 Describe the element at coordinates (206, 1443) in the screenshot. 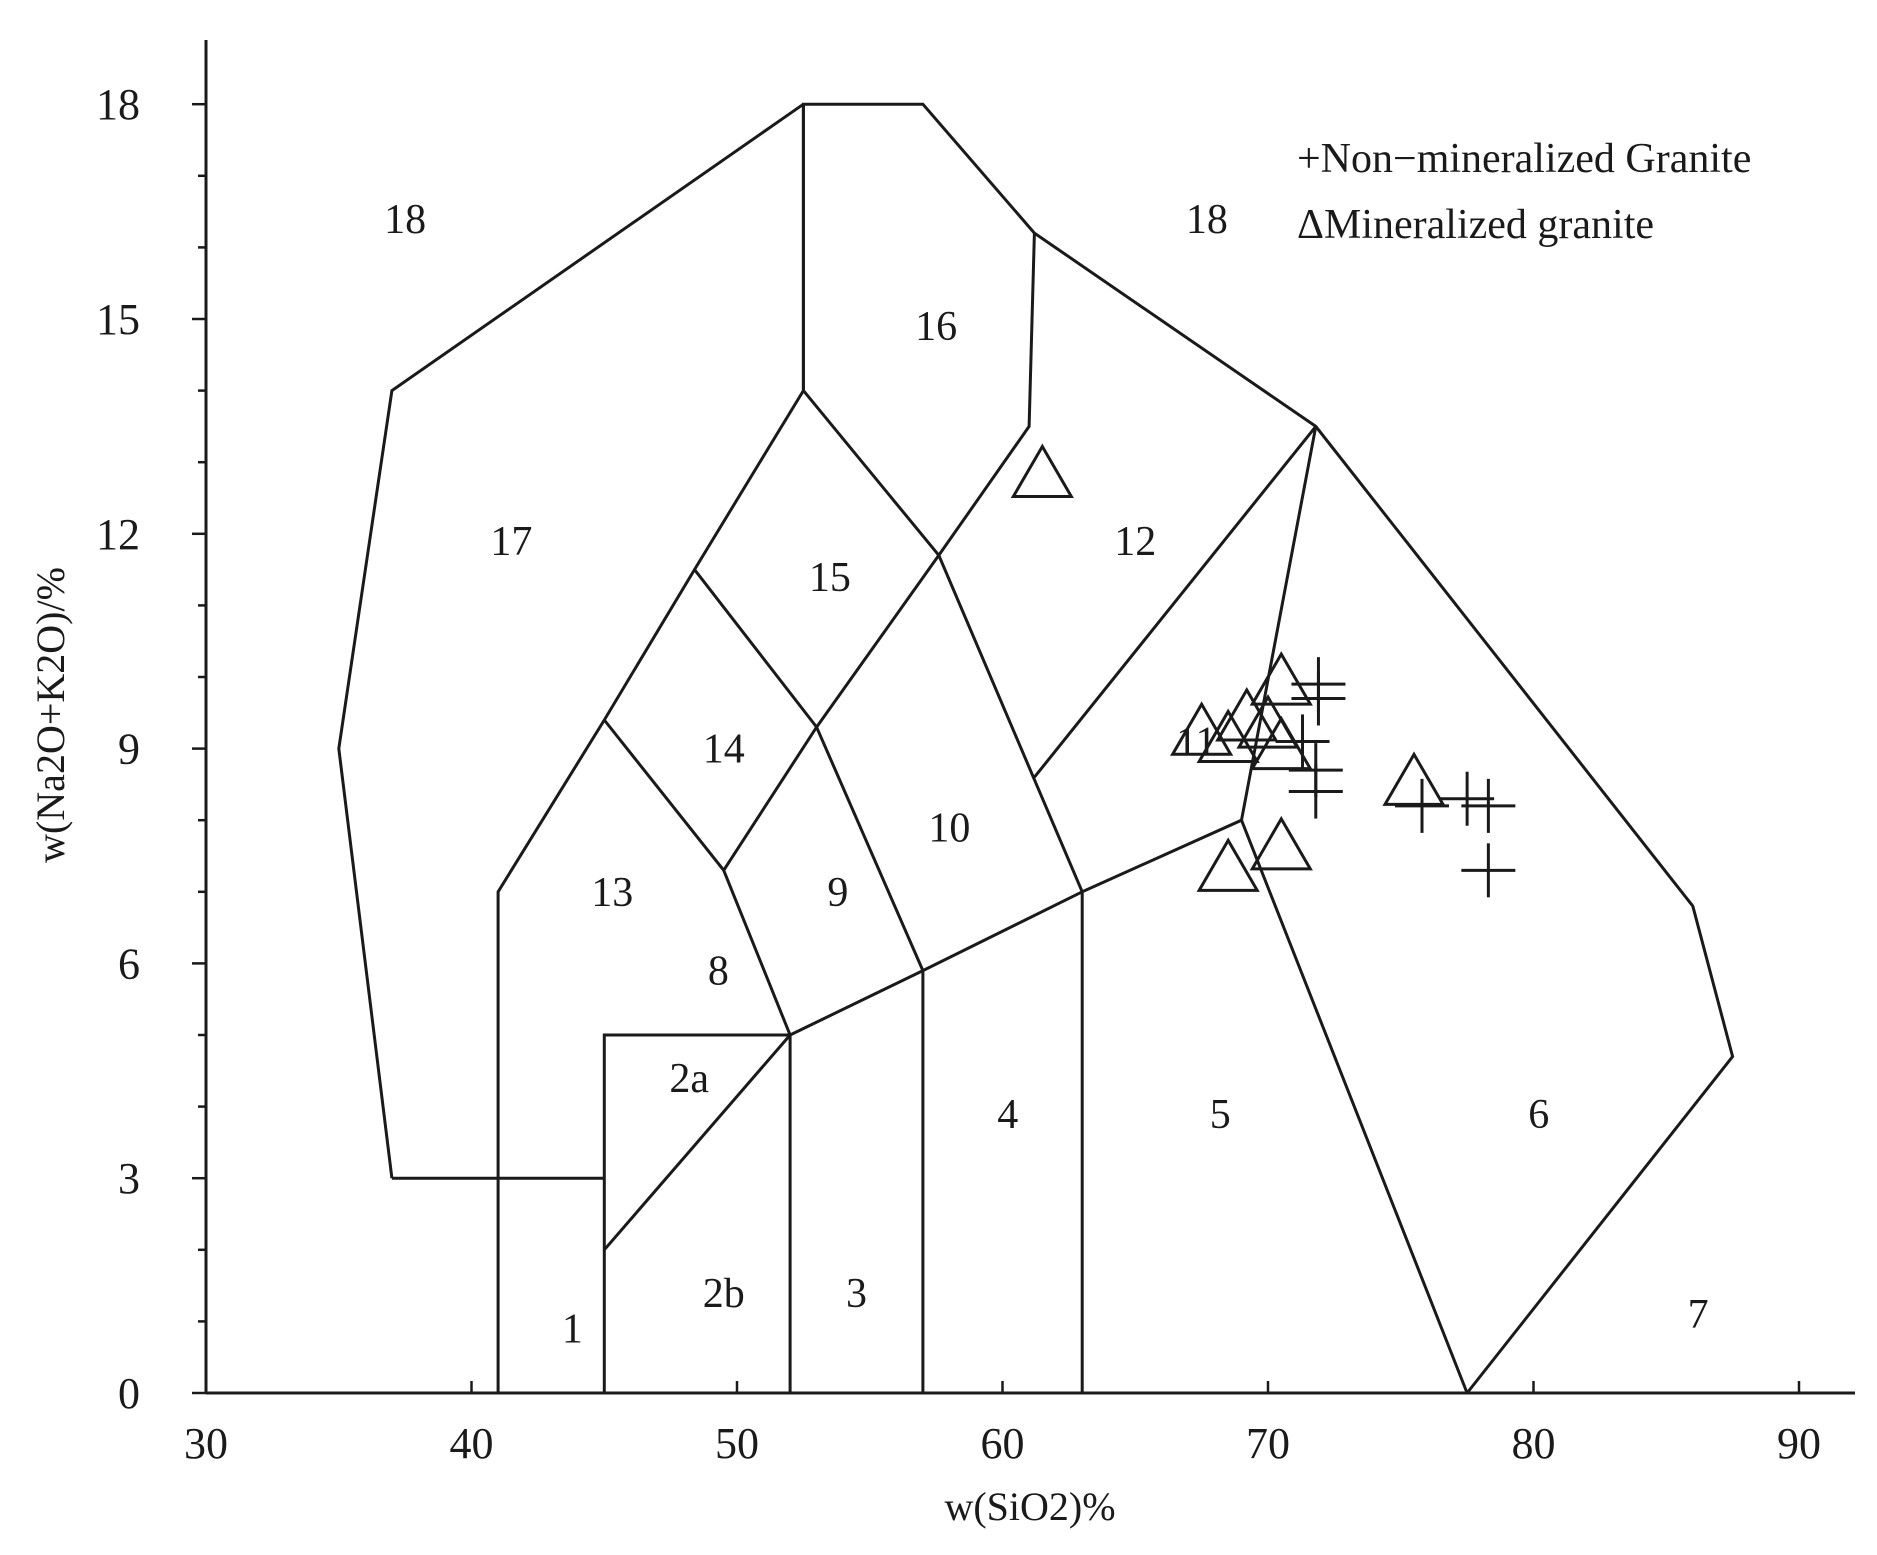

I see `x-tick-label-30: 30` at that location.